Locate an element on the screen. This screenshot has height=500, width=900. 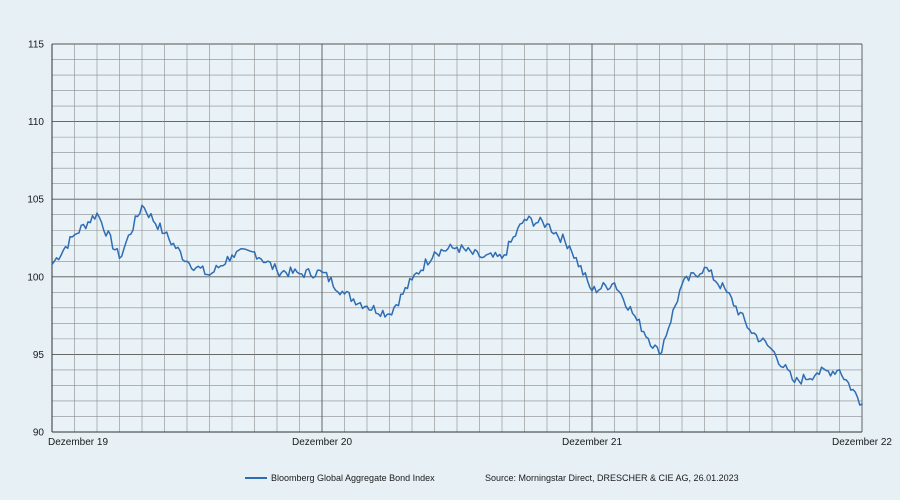
legend: Bloomberg Global Aggregate Bond Index is located at coordinates (340, 478).